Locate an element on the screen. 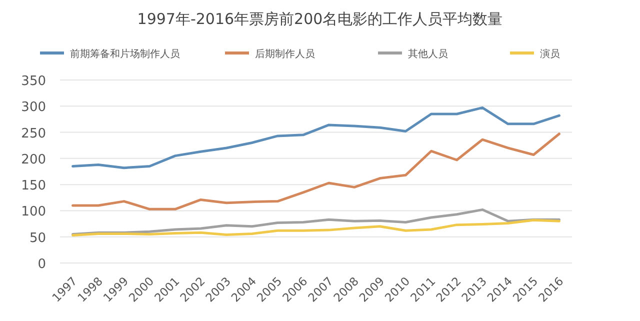  legend-label: 前期筹备和片场制作人员 is located at coordinates (125, 54).